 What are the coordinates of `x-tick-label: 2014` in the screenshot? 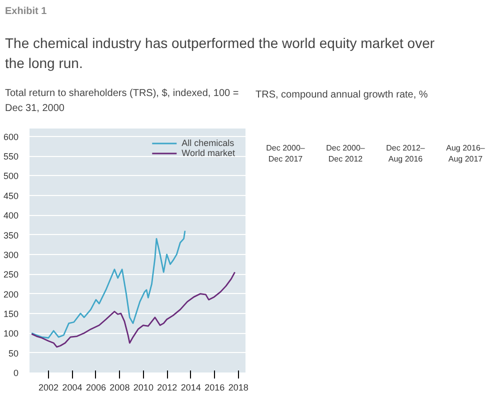 It's located at (190, 387).